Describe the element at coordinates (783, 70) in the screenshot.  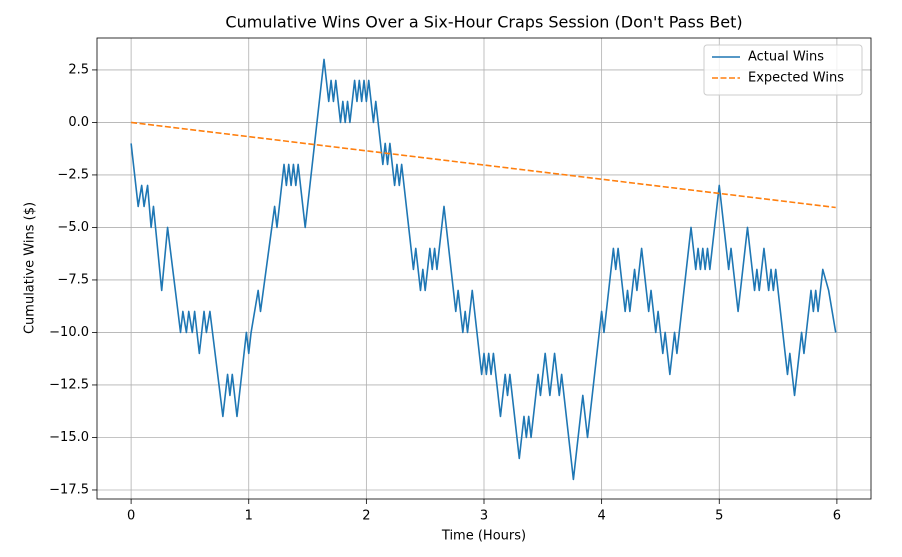
I see `legend-box` at that location.